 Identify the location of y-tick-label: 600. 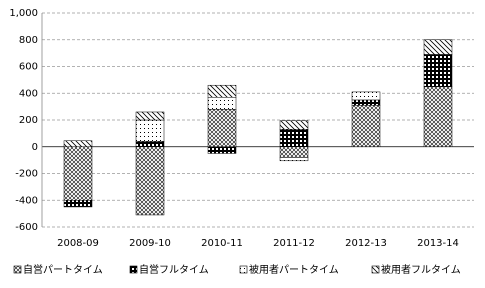
(28, 67).